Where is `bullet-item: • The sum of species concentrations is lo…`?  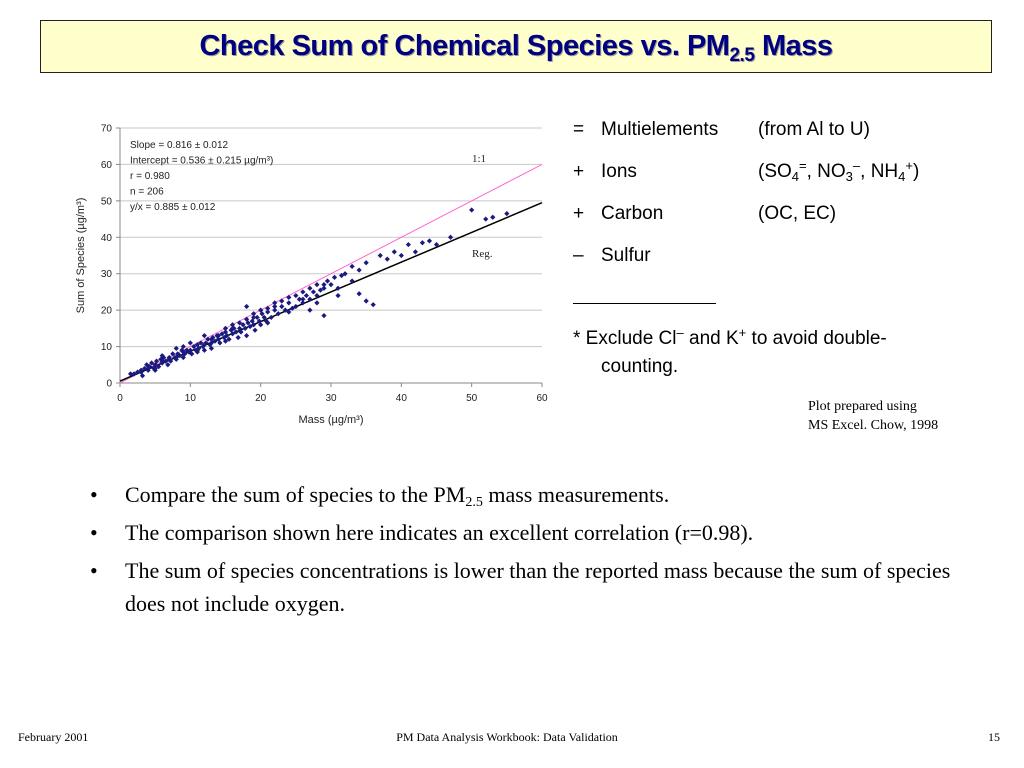 bullet-item: • The sum of species concentrations is lo… is located at coordinates (520, 587).